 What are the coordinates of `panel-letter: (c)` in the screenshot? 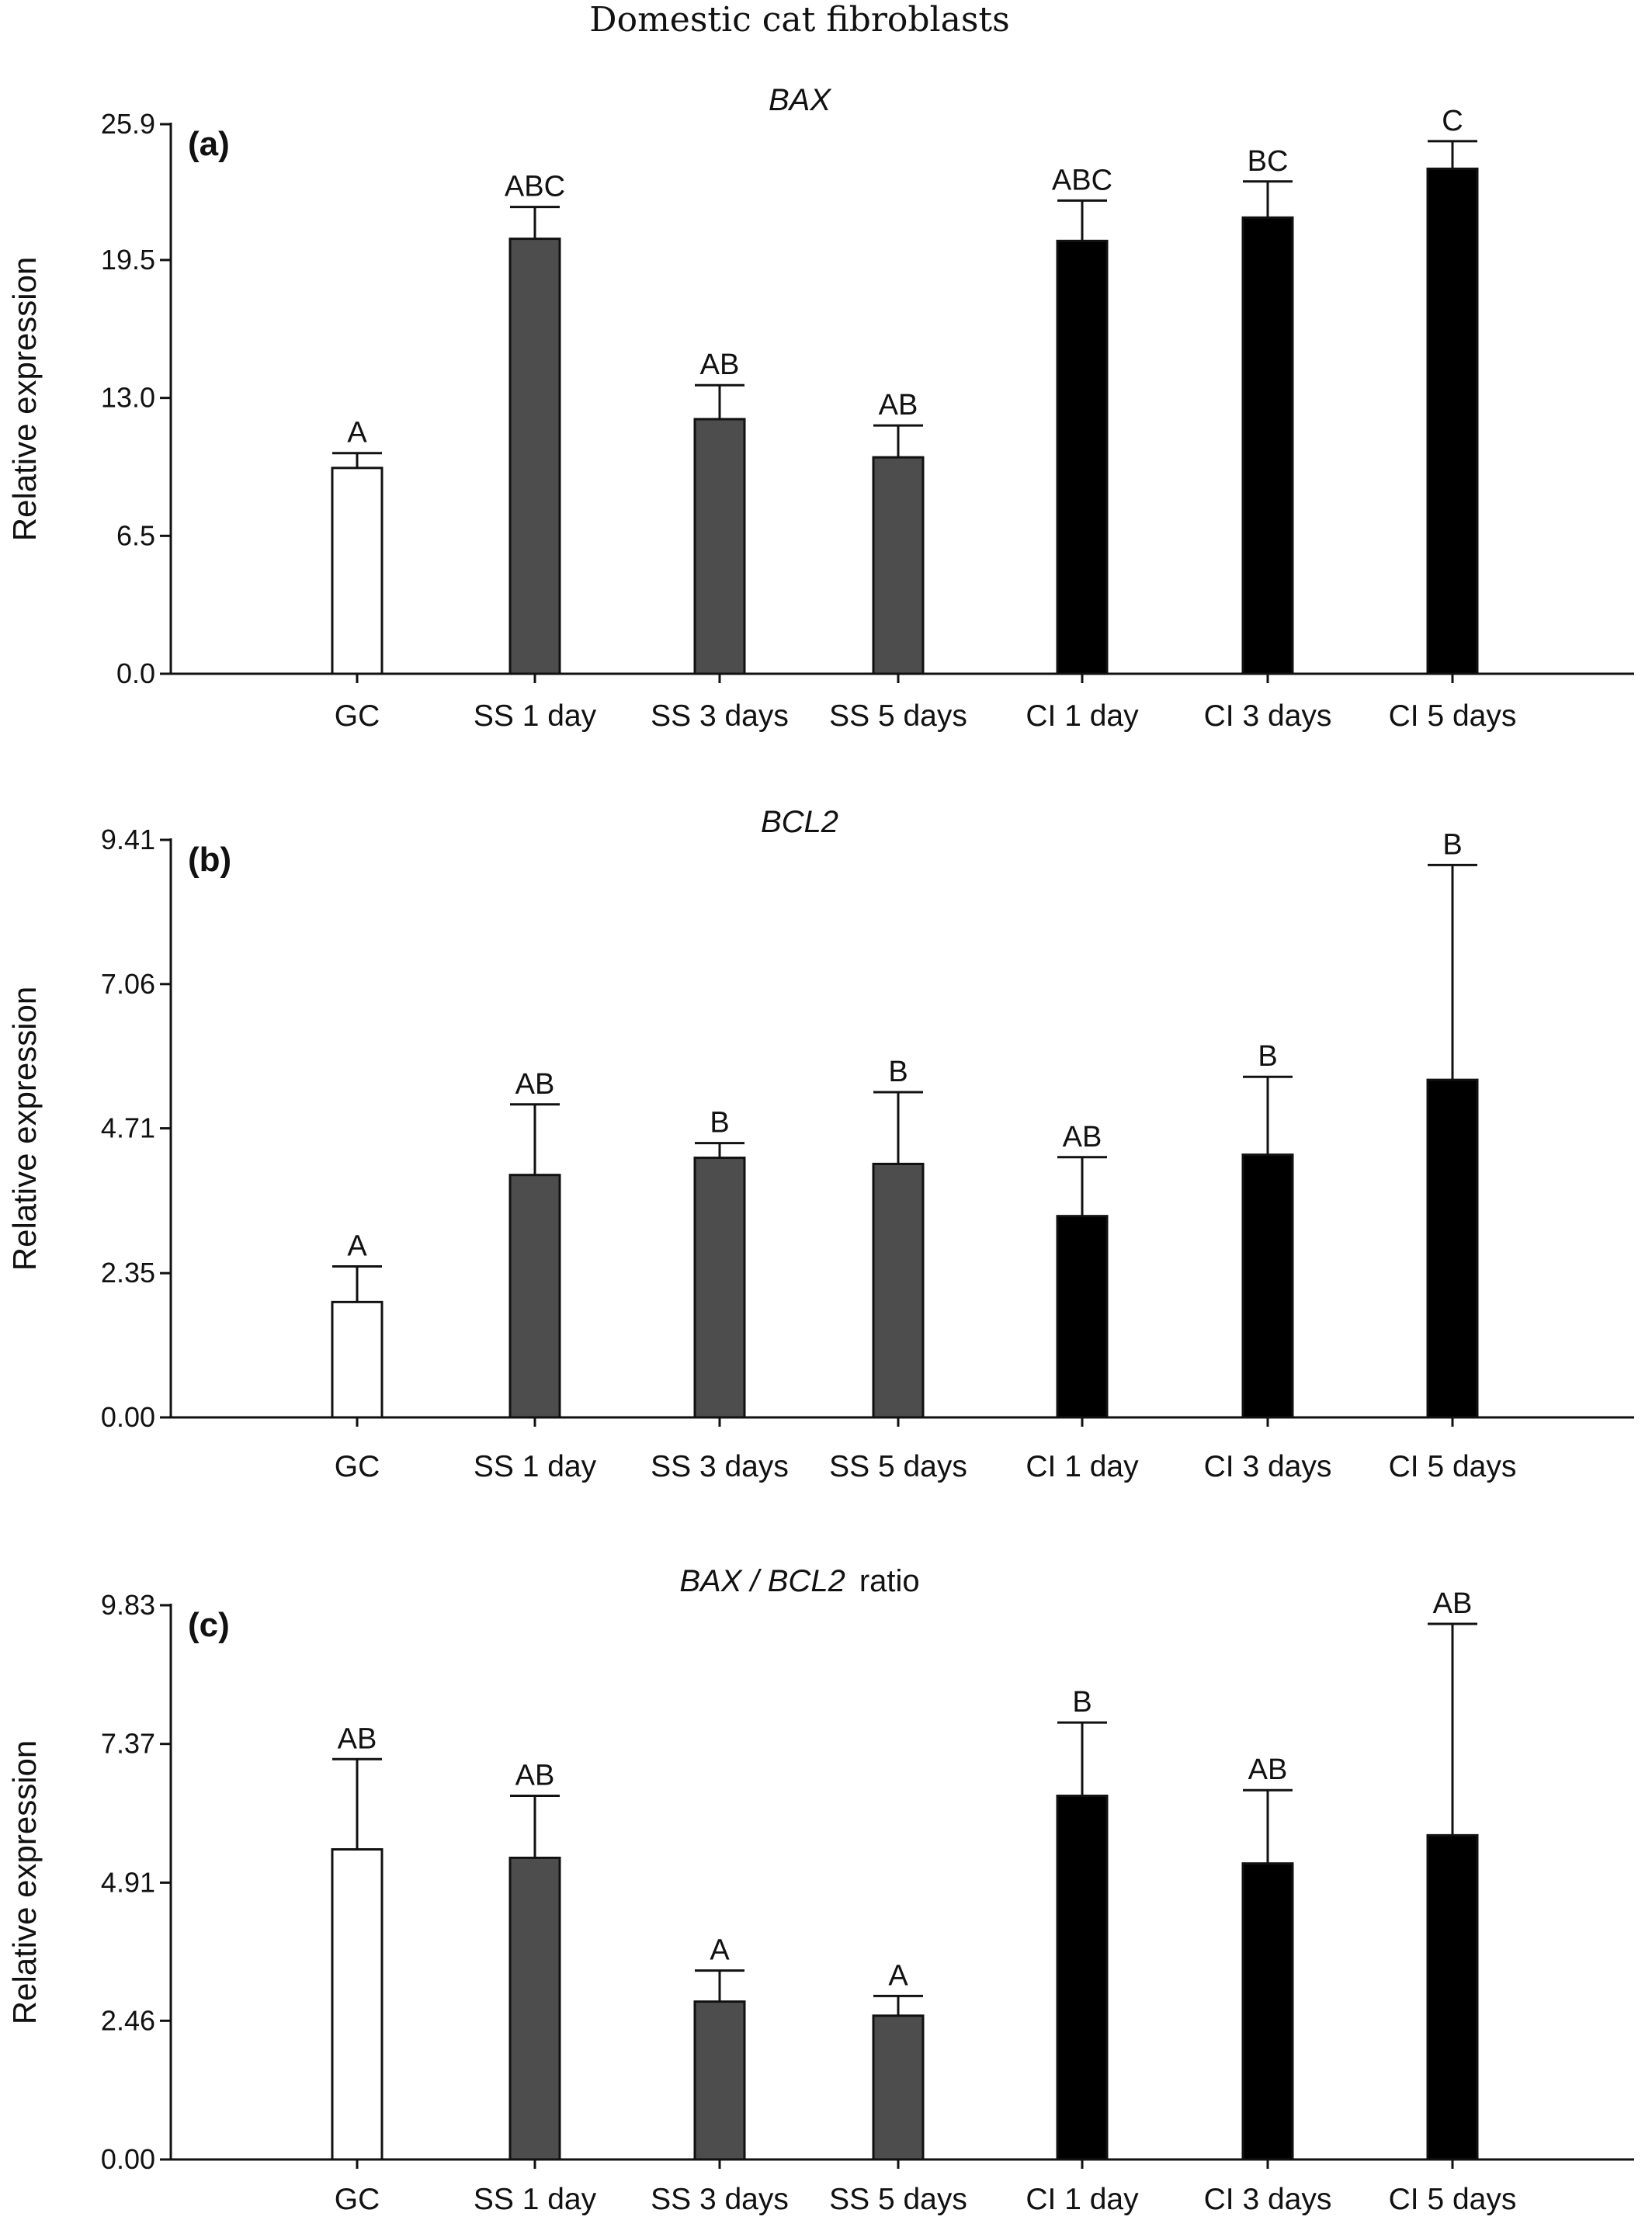 It's located at (209, 1625).